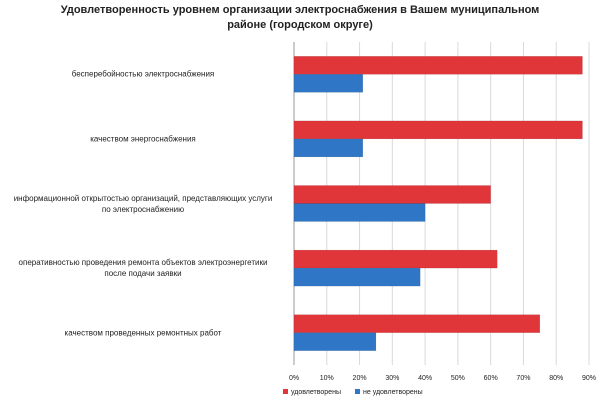 This screenshot has width=600, height=401. Describe the element at coordinates (393, 392) in the screenshot. I see `legend-label: не удовлетворены` at that location.